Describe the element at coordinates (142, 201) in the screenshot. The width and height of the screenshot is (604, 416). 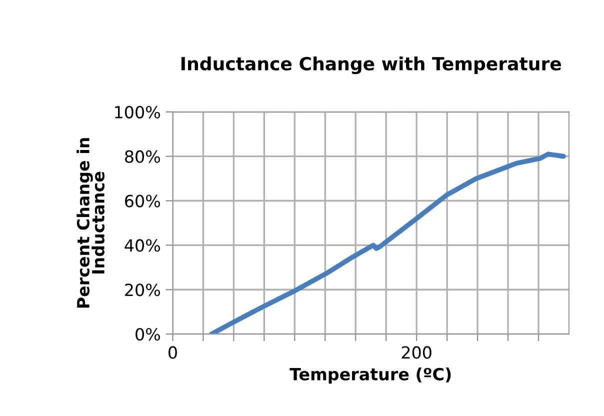
I see `y-tick-label: 60%` at that location.